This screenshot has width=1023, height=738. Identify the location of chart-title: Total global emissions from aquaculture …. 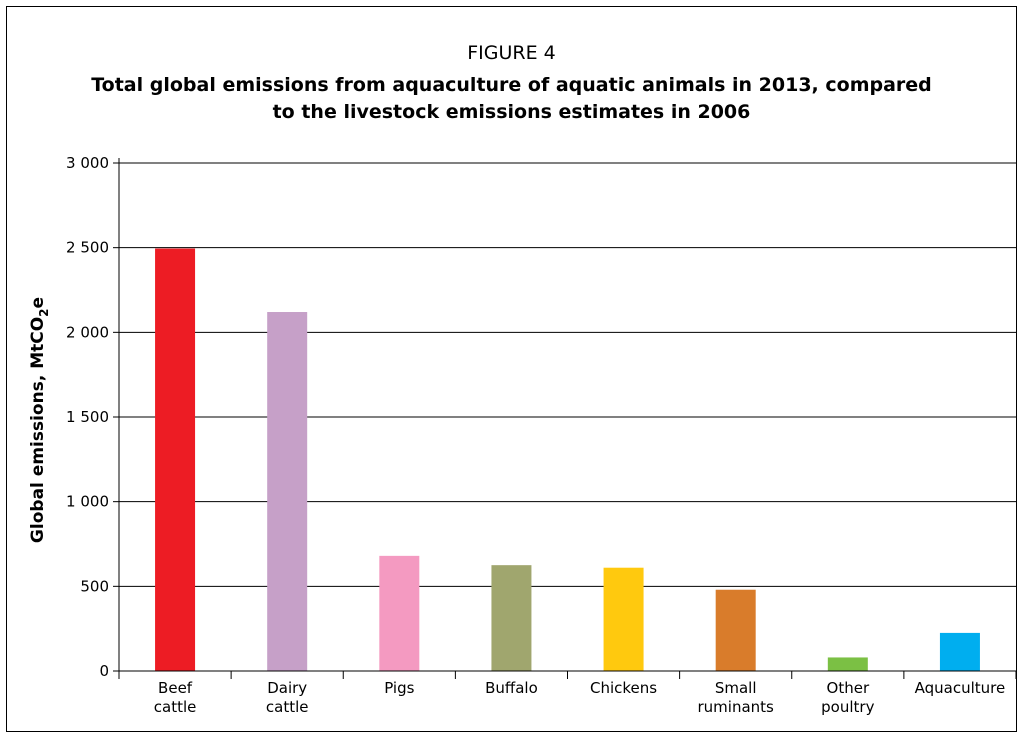
(511, 98).